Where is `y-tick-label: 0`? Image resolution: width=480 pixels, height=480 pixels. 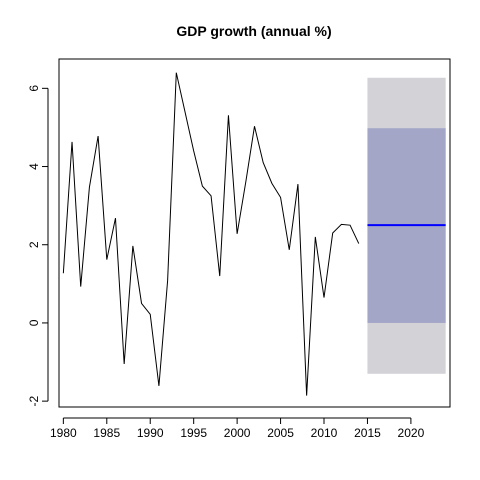 y-tick-label: 0 is located at coordinates (34, 322).